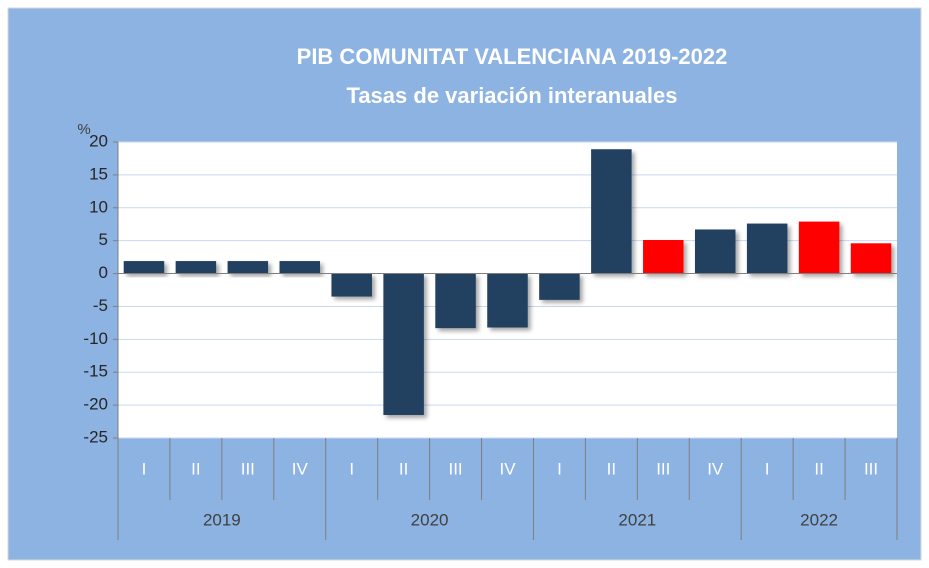 The width and height of the screenshot is (929, 568). What do you see at coordinates (103, 239) in the screenshot?
I see `y-tick-label: 5` at bounding box center [103, 239].